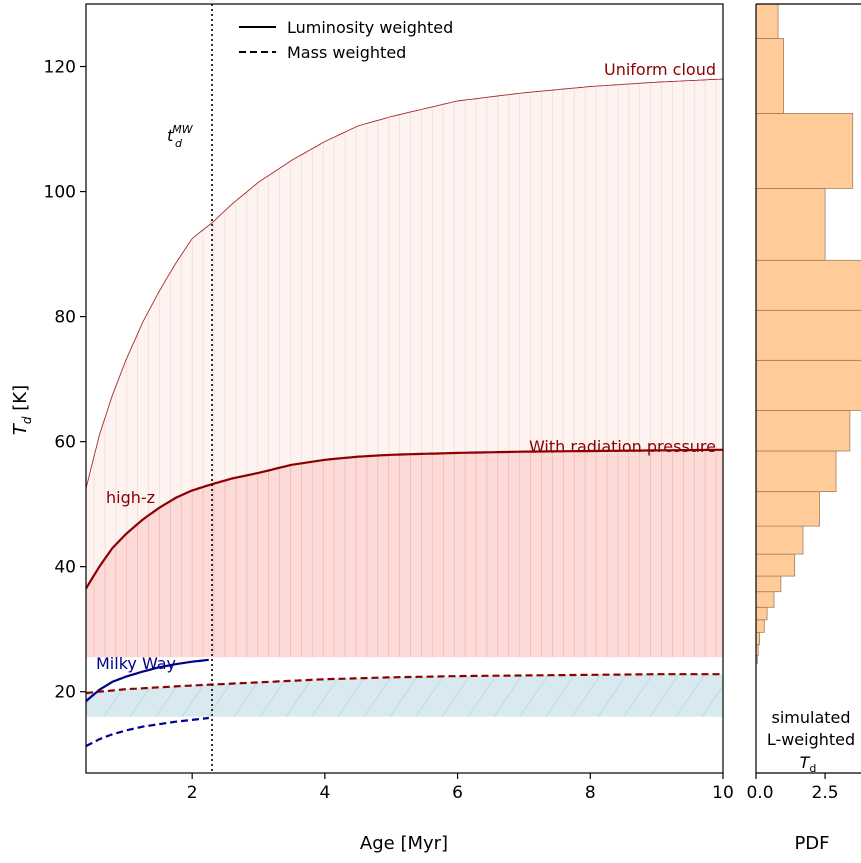 This screenshot has height=863, width=861. I want to click on legend-label: Luminosity weighted, so click(370, 27).